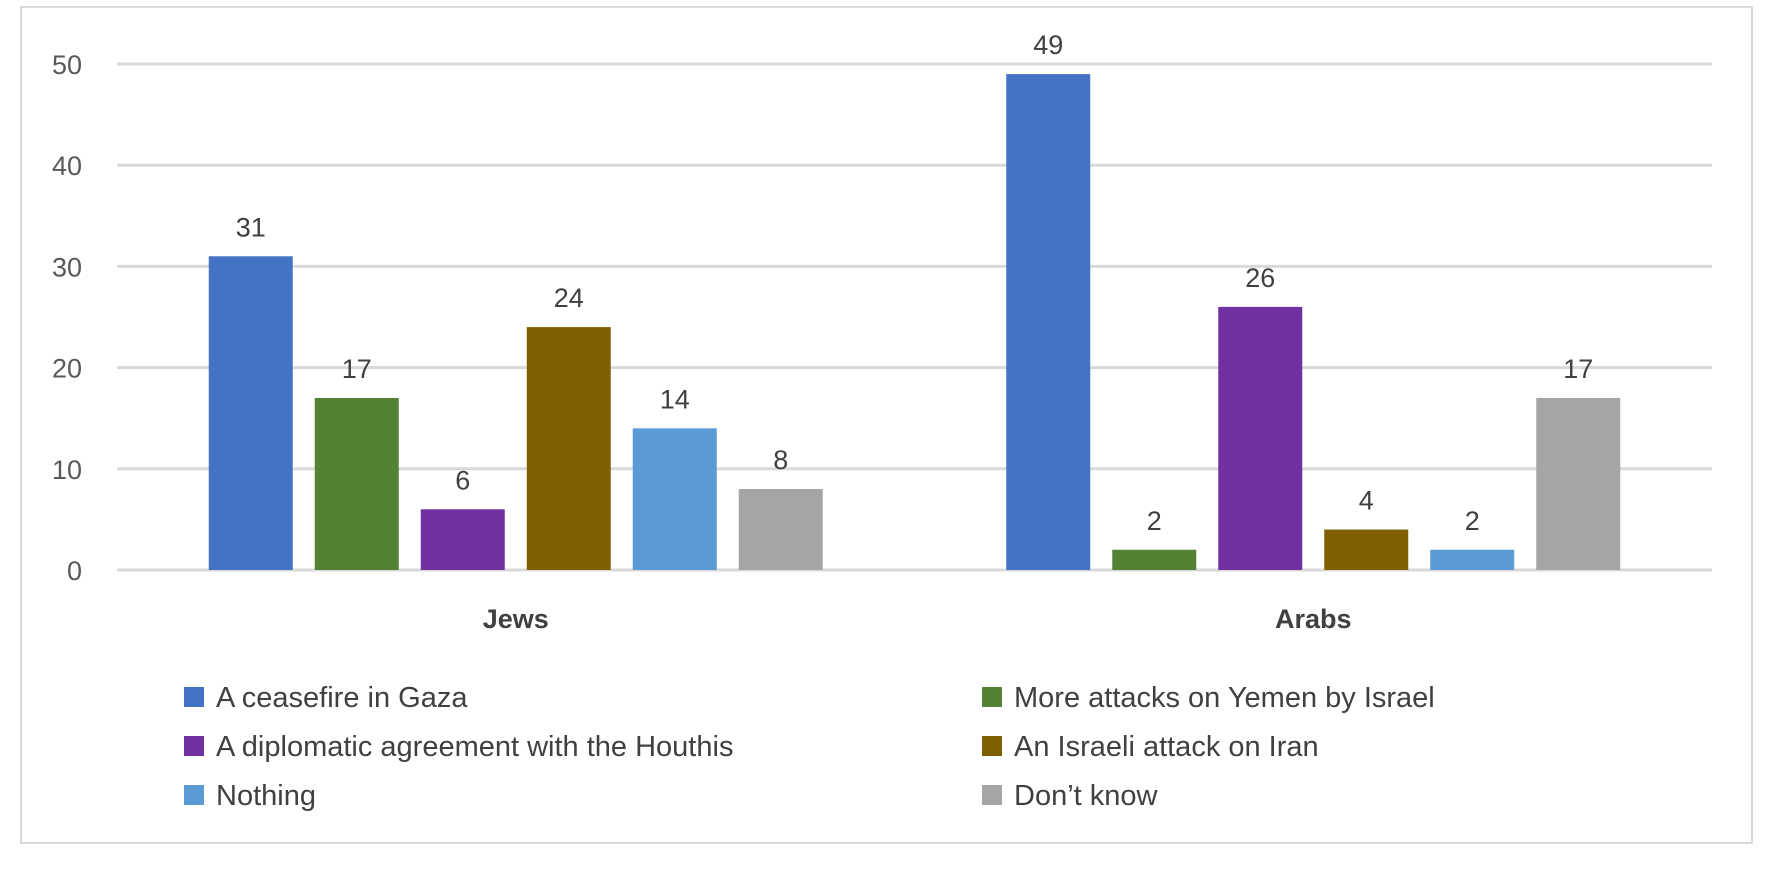 The width and height of the screenshot is (1770, 869). What do you see at coordinates (67, 166) in the screenshot?
I see `y-tick-label: 40` at bounding box center [67, 166].